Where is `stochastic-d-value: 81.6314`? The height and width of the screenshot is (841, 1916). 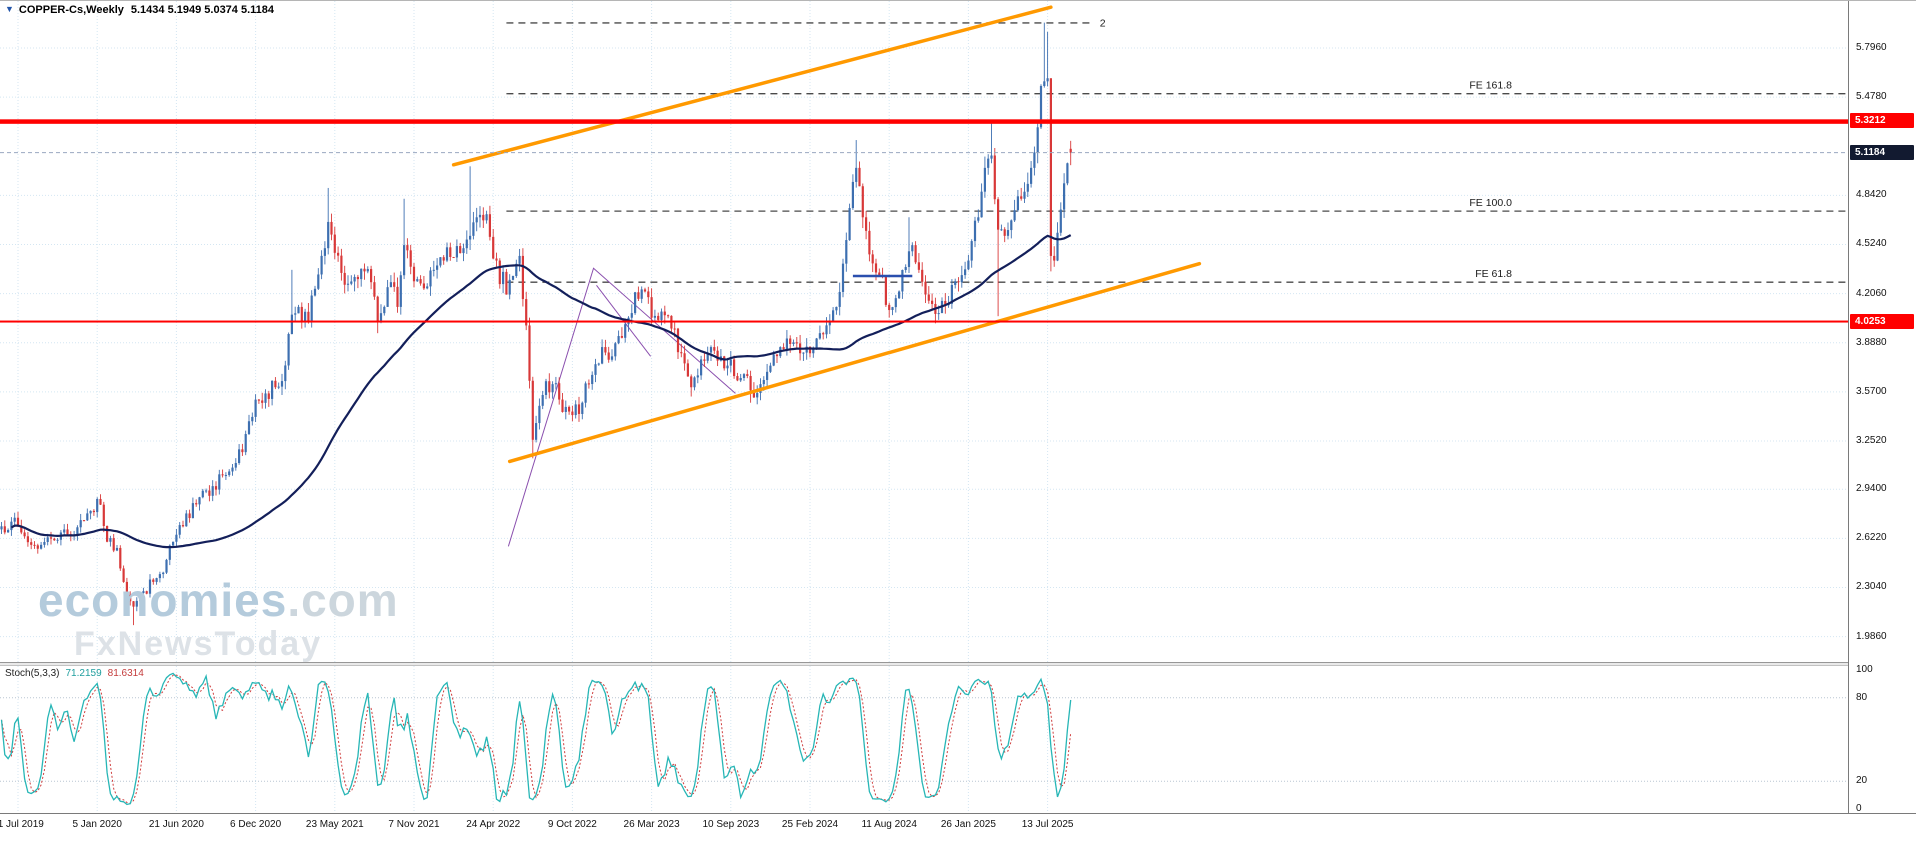
stochastic-d-value: 81.6314 is located at coordinates (125, 673).